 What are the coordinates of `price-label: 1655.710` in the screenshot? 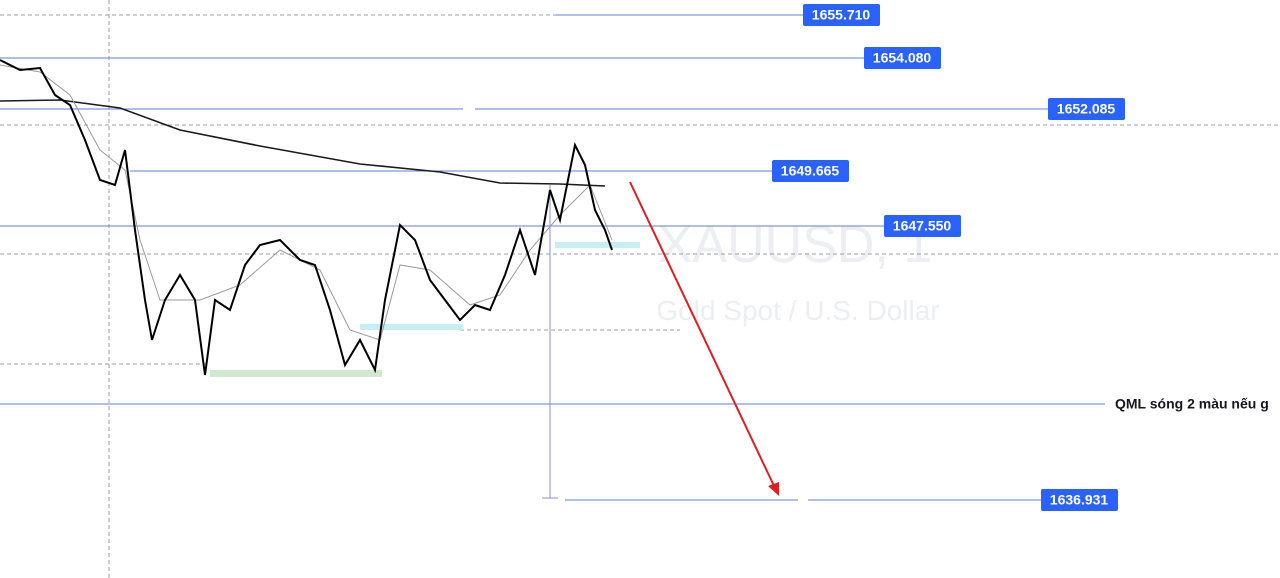 It's located at (841, 15).